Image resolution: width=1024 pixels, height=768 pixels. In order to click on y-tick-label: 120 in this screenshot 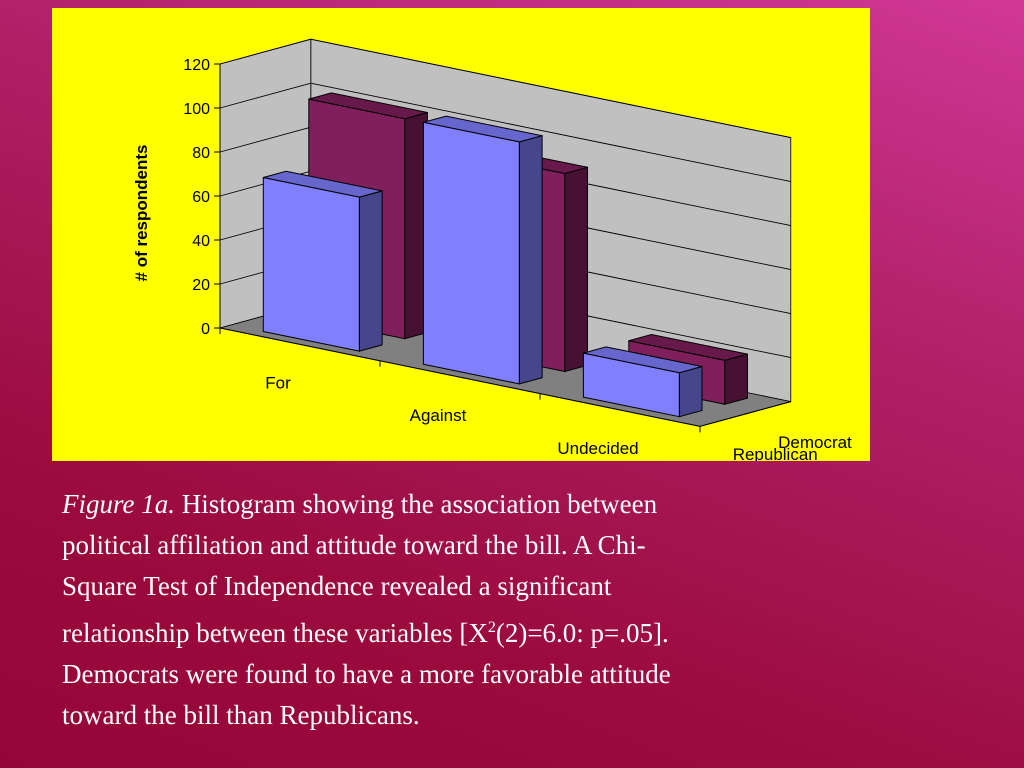, I will do `click(196, 65)`.